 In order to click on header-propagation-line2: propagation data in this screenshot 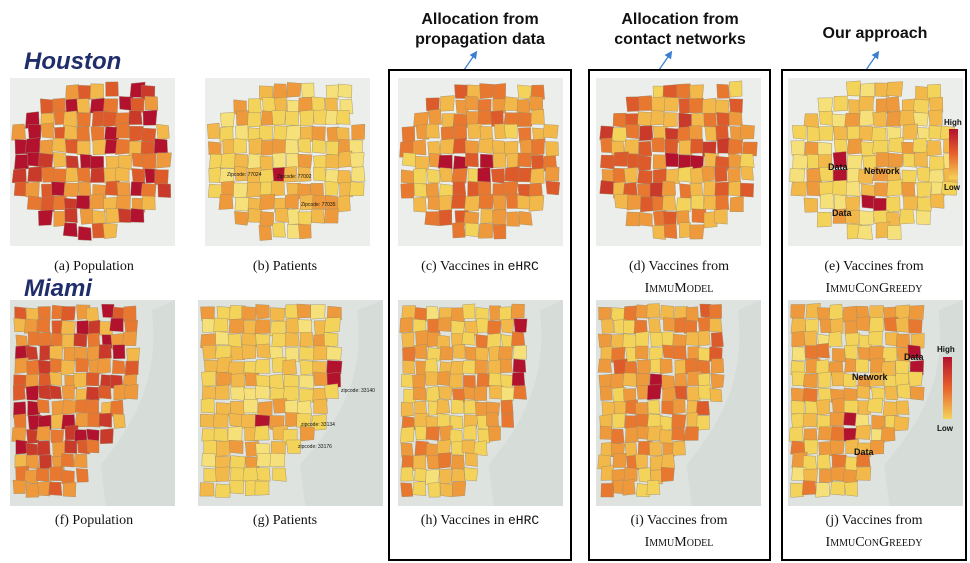, I will do `click(480, 39)`.